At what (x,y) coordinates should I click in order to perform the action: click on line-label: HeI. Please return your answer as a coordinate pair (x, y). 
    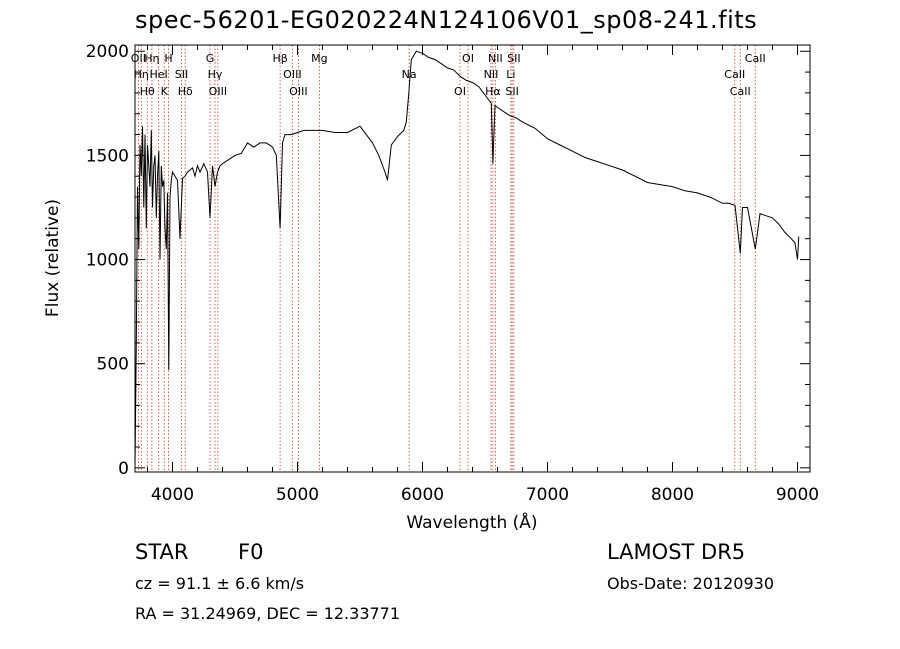
    Looking at the image, I should click on (158, 74).